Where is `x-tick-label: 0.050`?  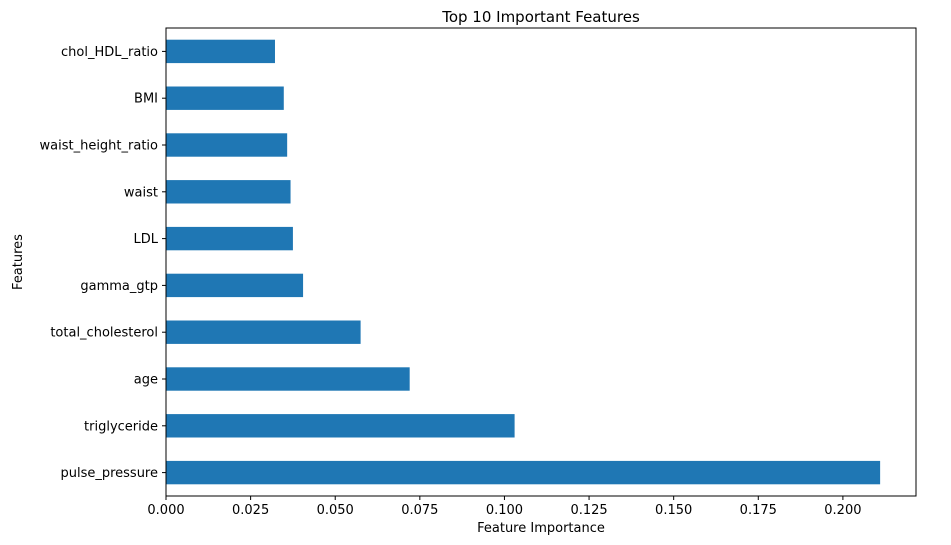
x-tick-label: 0.050 is located at coordinates (335, 510).